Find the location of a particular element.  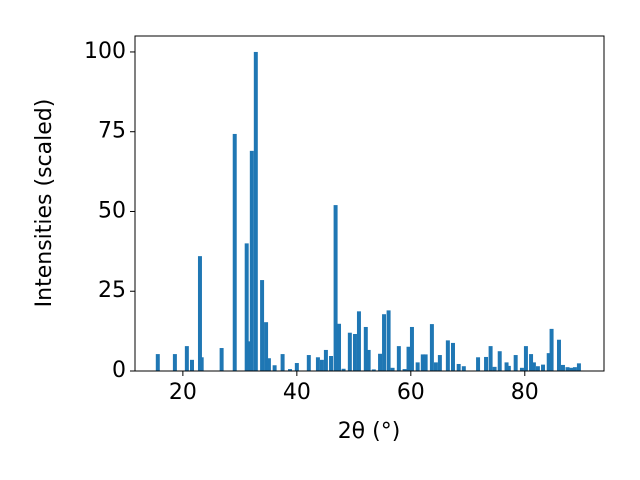

y-tick-label: 25 is located at coordinates (112, 290).